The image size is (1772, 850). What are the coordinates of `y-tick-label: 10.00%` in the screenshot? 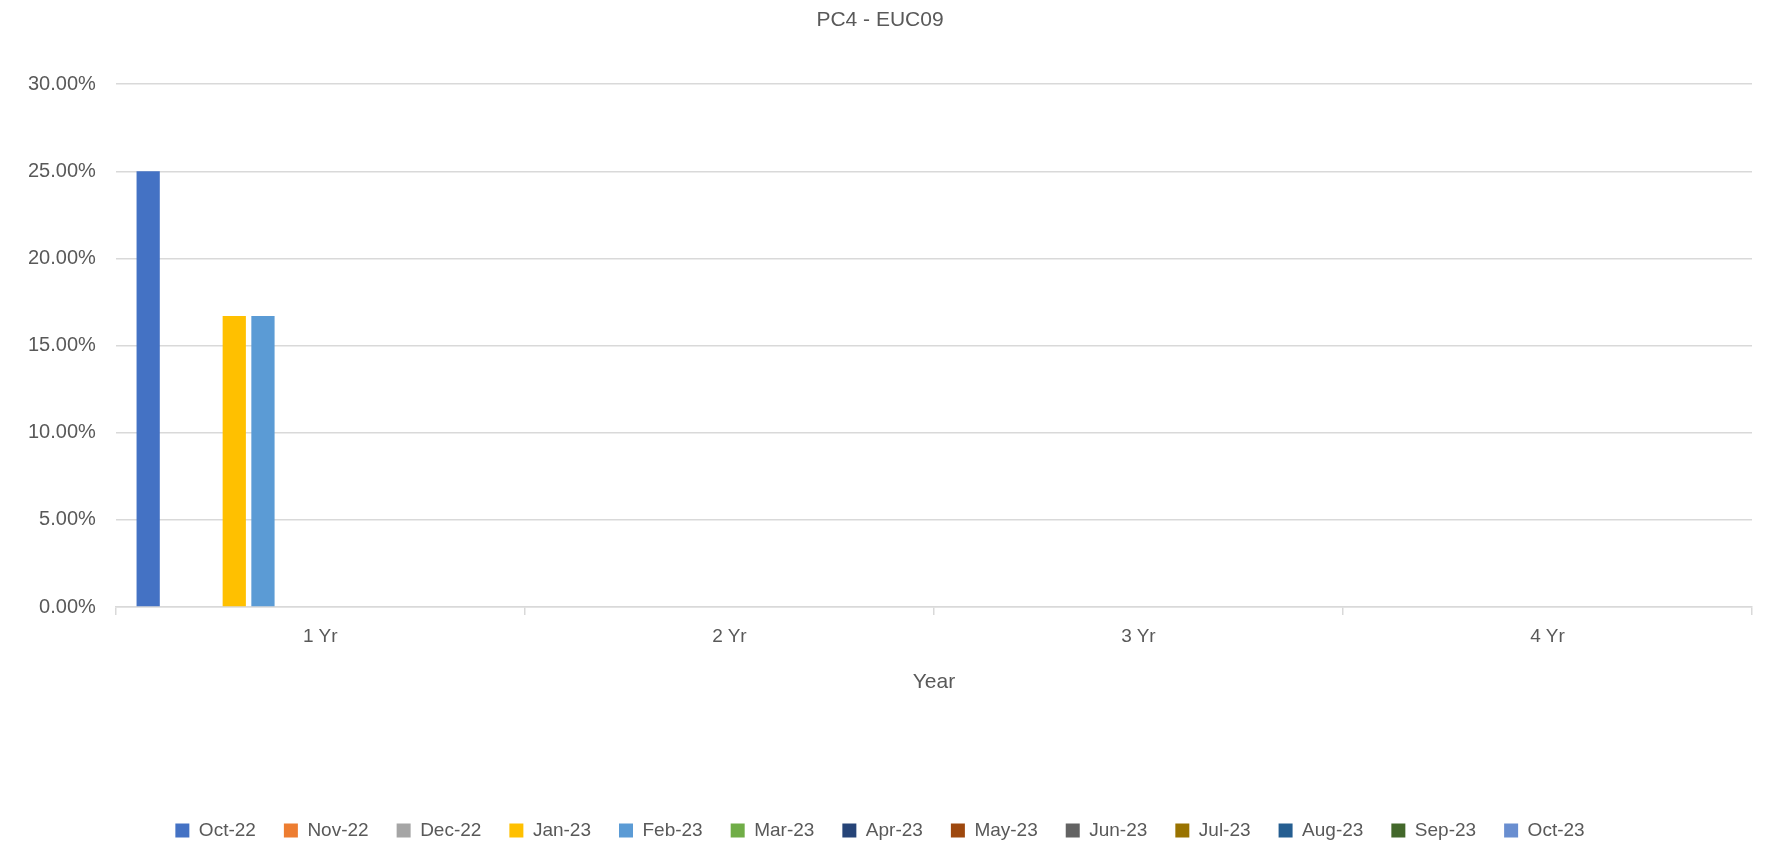 It's located at (62, 431).